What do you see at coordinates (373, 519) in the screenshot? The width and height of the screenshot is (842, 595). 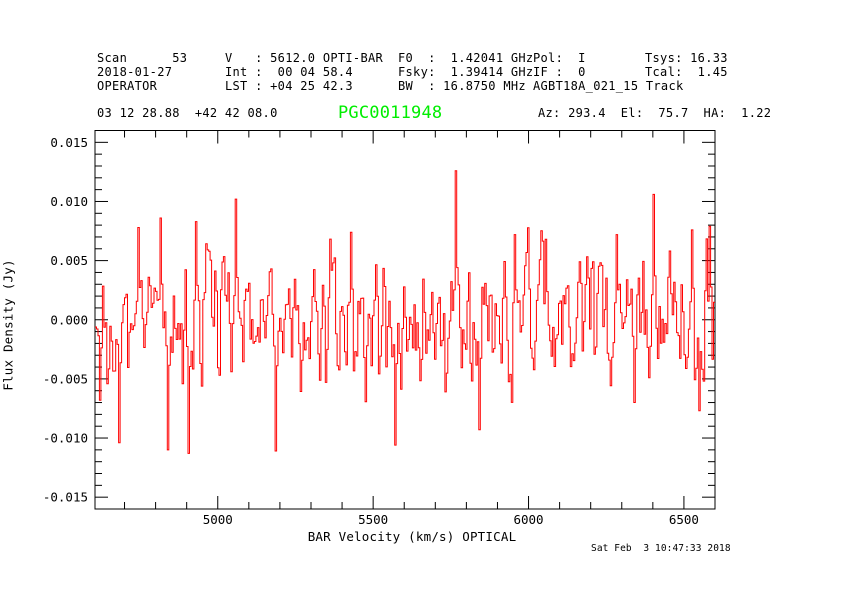 I see `x-tick-label: 5500` at bounding box center [373, 519].